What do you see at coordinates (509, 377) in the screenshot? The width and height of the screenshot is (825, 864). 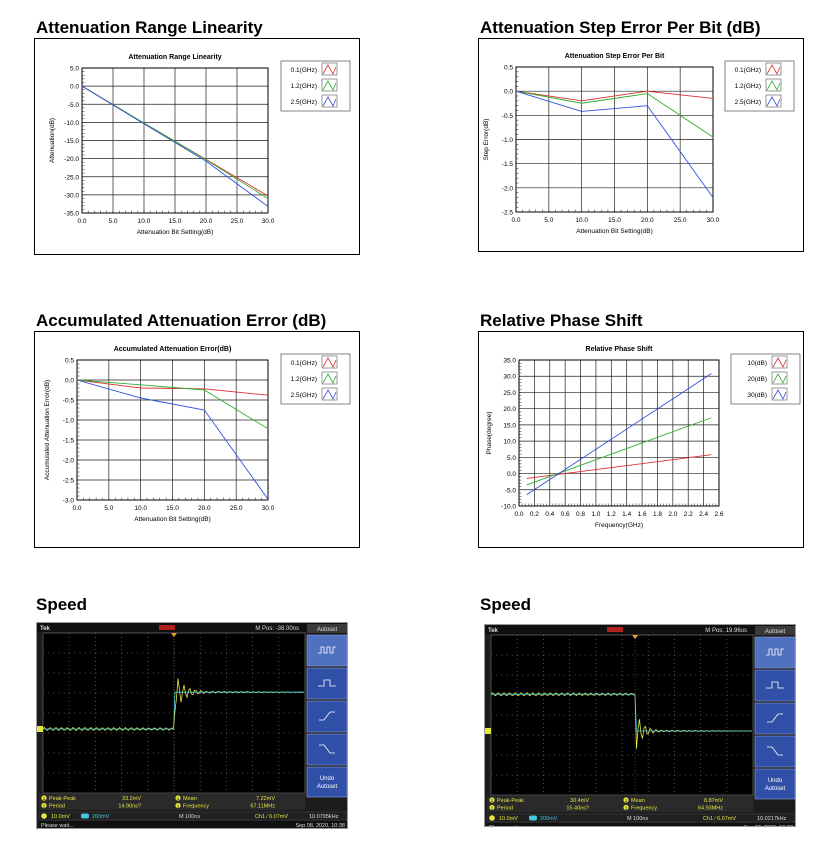 I see `y-tick-label: 30.0` at bounding box center [509, 377].